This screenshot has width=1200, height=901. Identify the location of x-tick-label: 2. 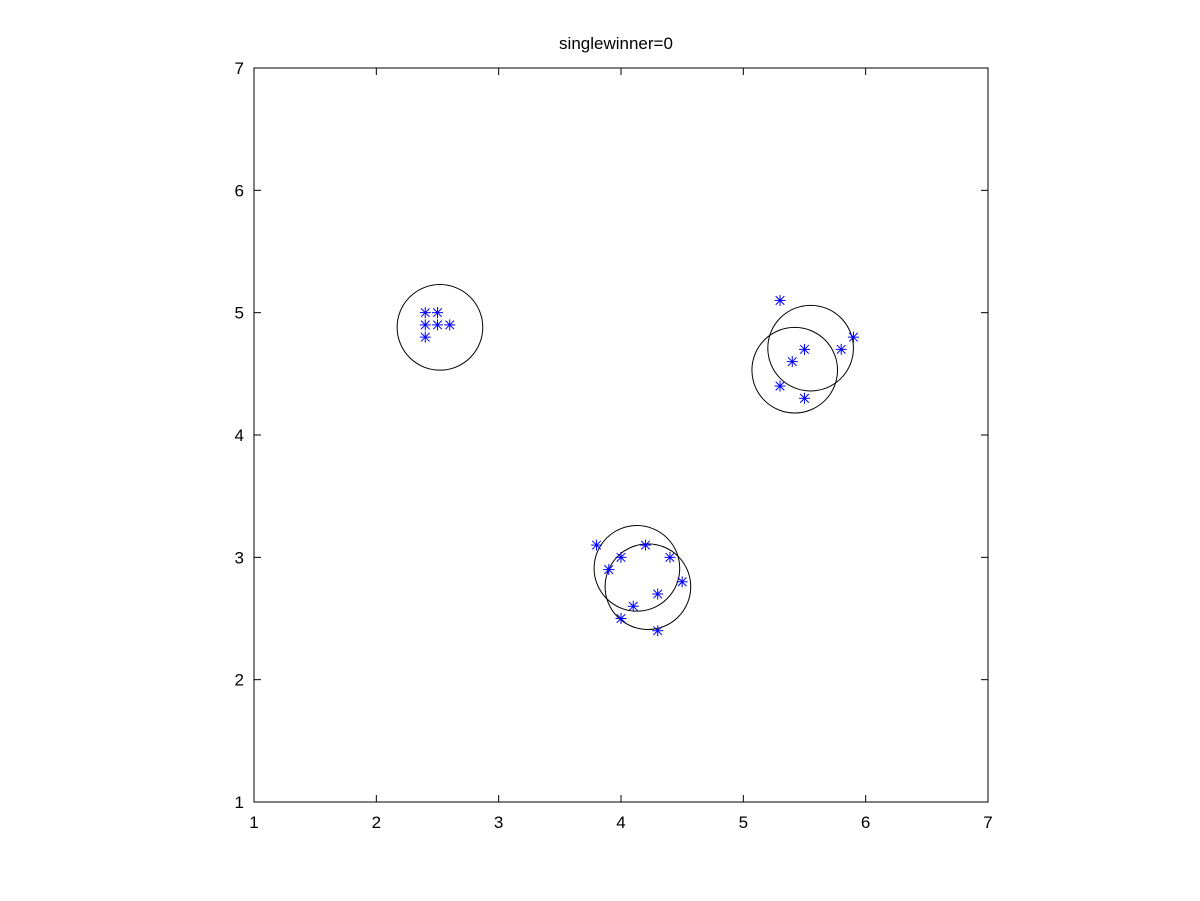
(376, 822).